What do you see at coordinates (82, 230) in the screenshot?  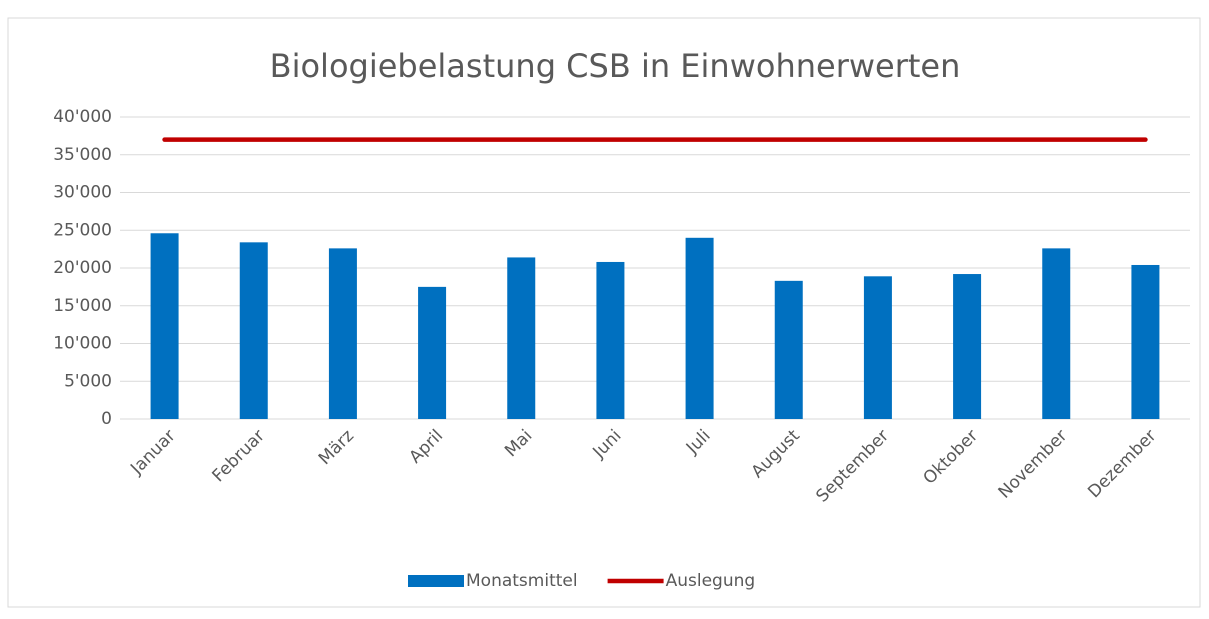 I see `y-tick-label: 25'000` at bounding box center [82, 230].